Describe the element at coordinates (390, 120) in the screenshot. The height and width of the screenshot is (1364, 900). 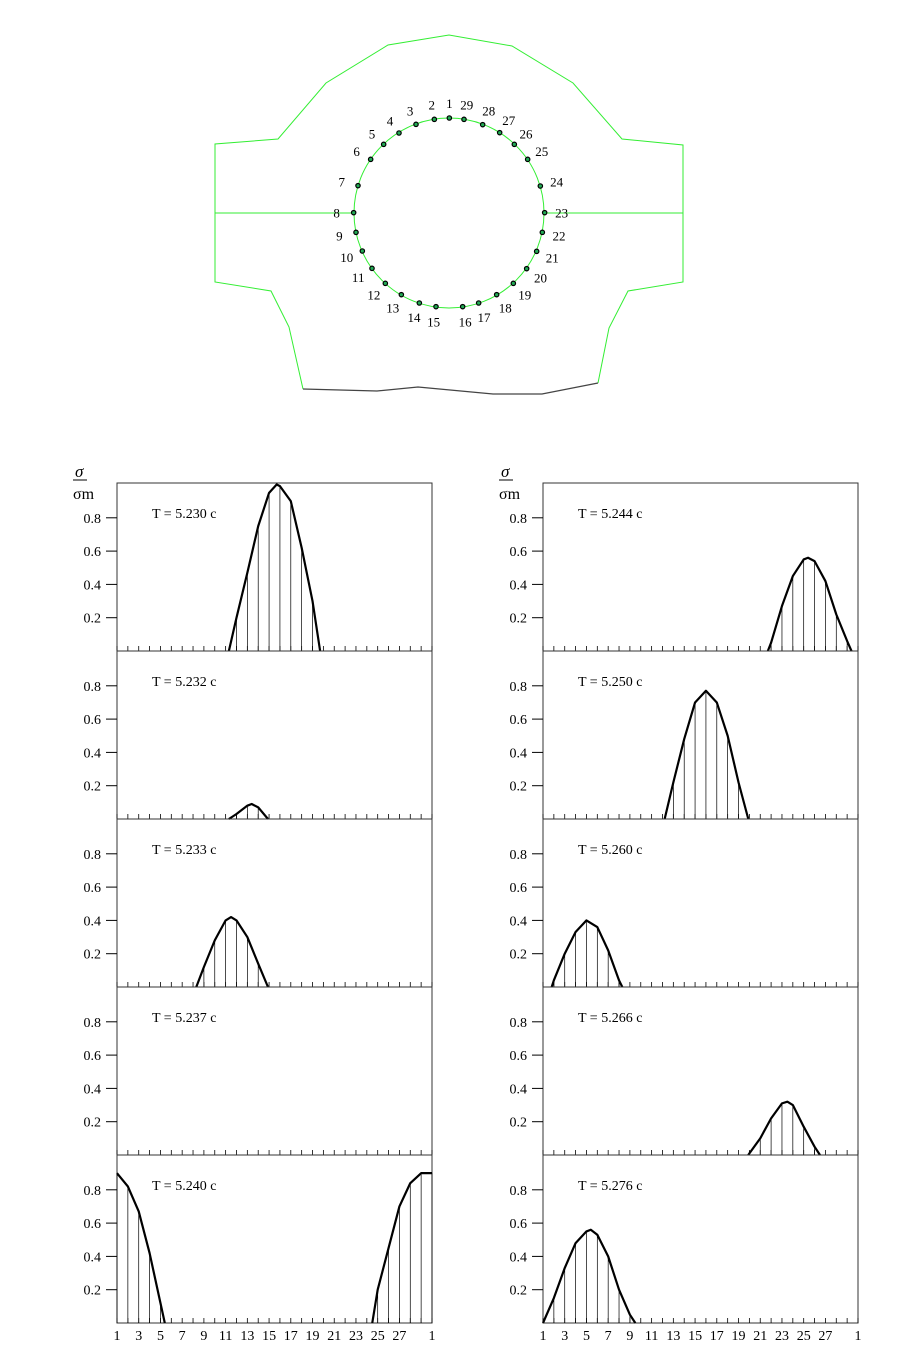
I see `node-label: 4` at that location.